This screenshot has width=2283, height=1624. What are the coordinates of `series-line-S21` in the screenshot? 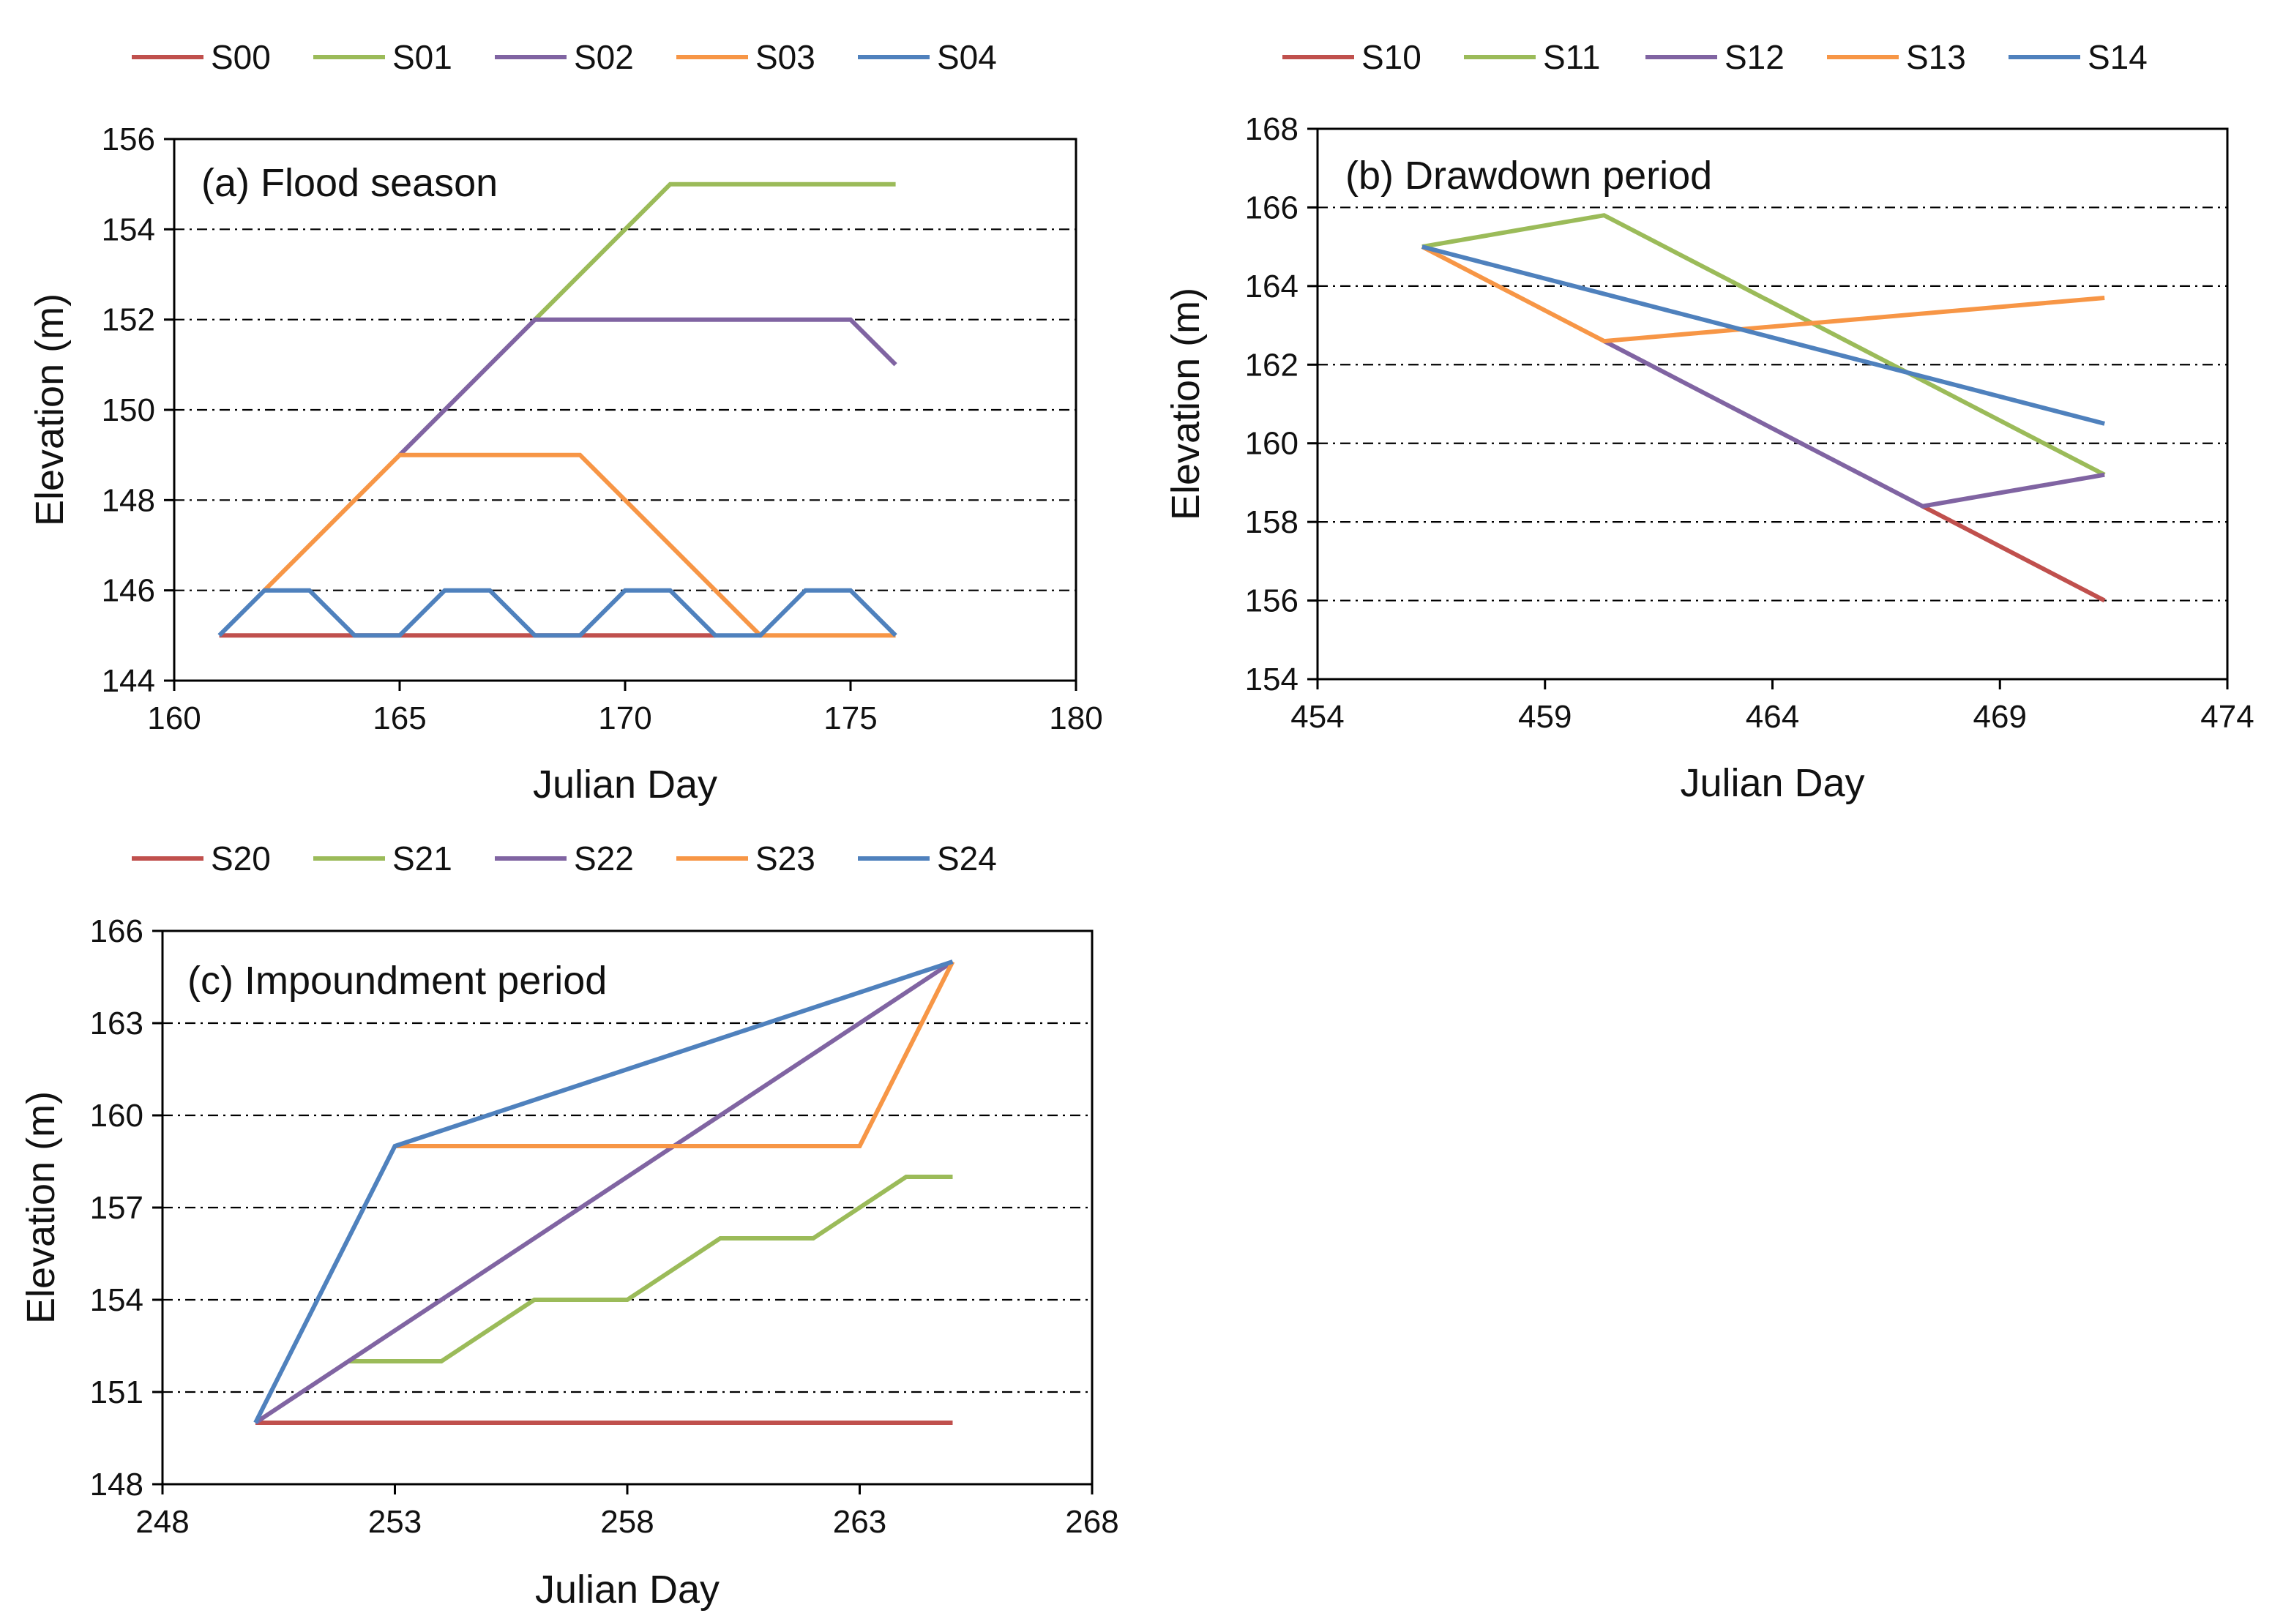 It's located at (650, 1269).